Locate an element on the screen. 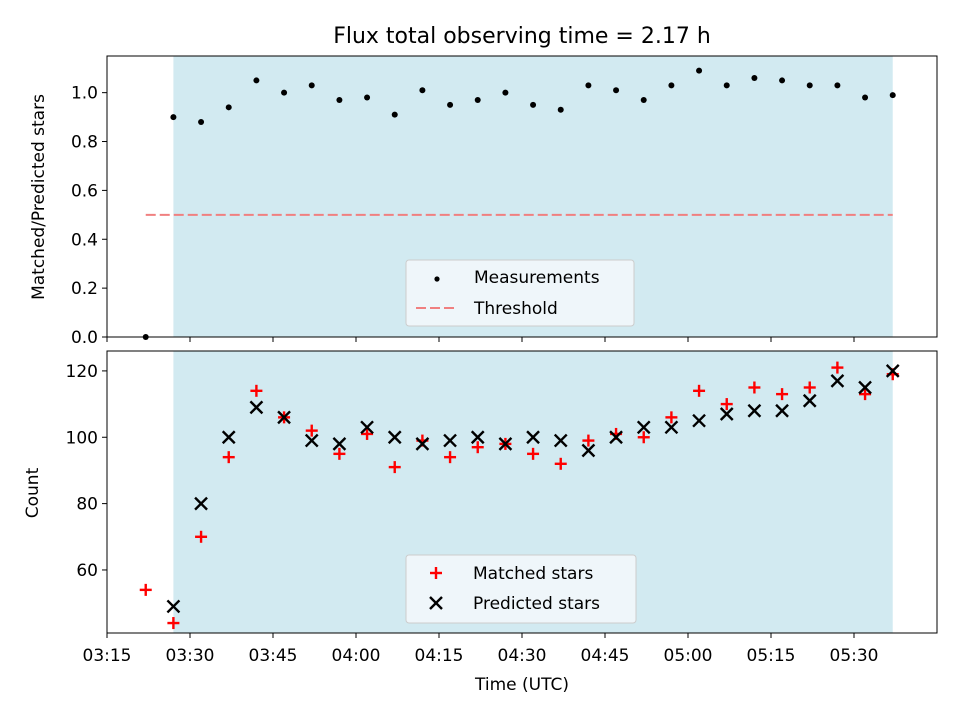 The width and height of the screenshot is (960, 720). legend-threshold-label: Threshold is located at coordinates (515, 309).